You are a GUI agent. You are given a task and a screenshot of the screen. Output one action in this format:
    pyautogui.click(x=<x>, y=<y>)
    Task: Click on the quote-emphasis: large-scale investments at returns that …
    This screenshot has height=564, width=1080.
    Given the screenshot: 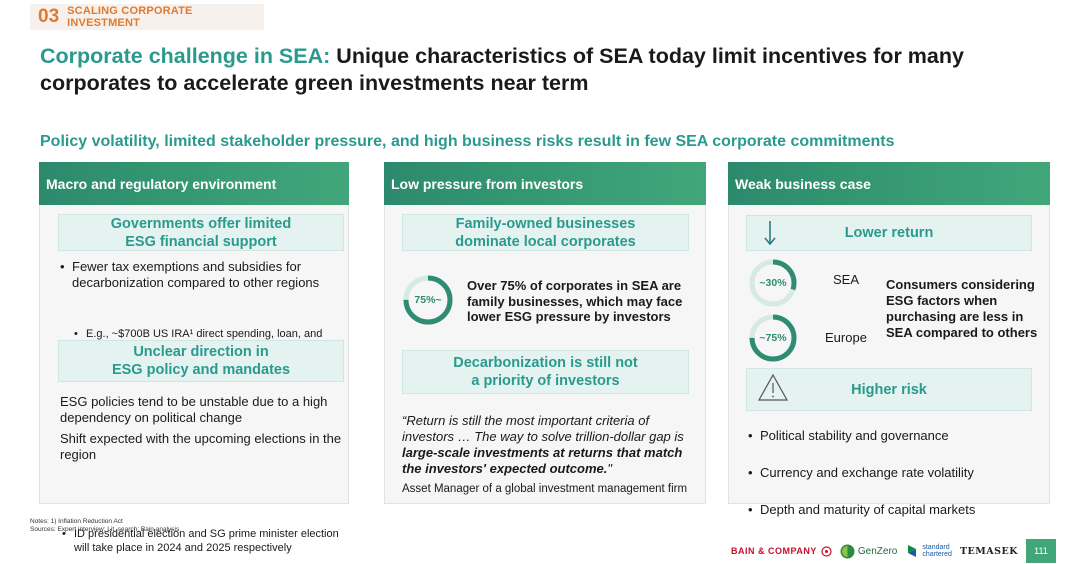 What is the action you would take?
    pyautogui.click(x=542, y=460)
    